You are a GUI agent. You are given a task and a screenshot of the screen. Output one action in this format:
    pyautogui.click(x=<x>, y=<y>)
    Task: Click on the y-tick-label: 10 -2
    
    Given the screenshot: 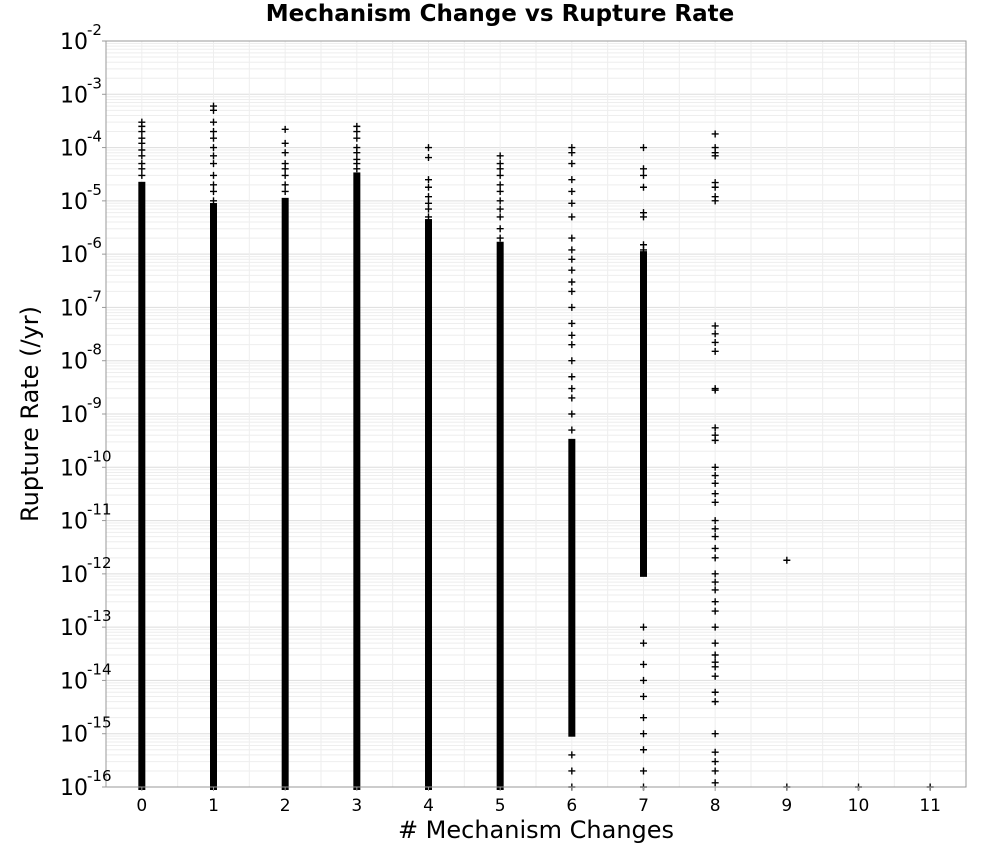 What is the action you would take?
    pyautogui.click(x=81, y=38)
    